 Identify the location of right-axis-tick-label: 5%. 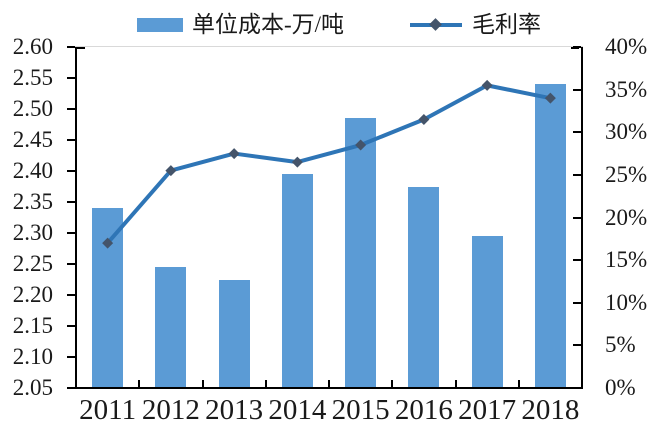
(620, 345).